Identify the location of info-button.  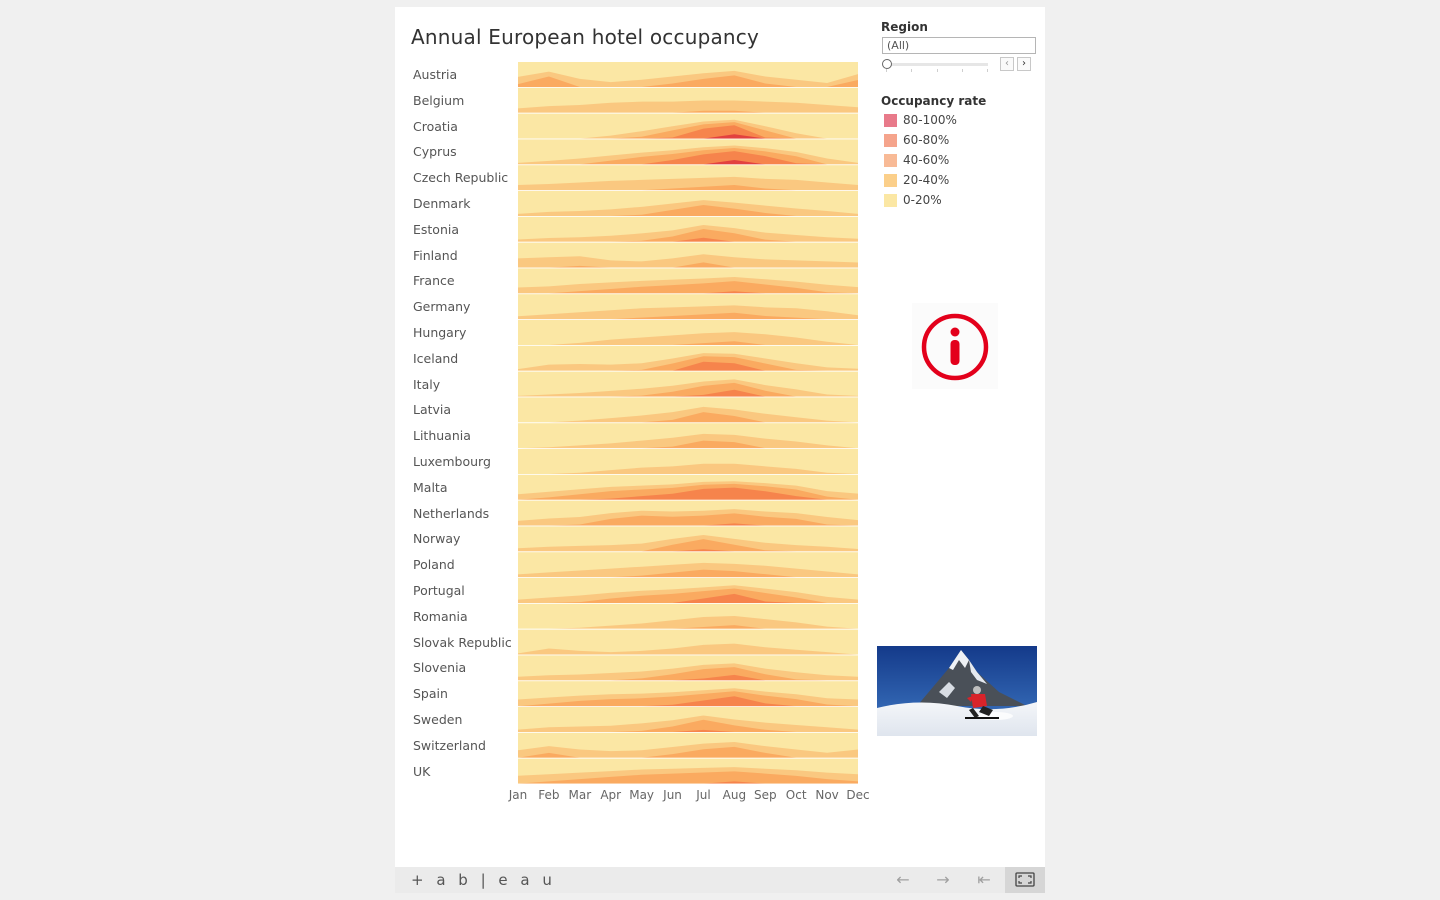
(955, 346).